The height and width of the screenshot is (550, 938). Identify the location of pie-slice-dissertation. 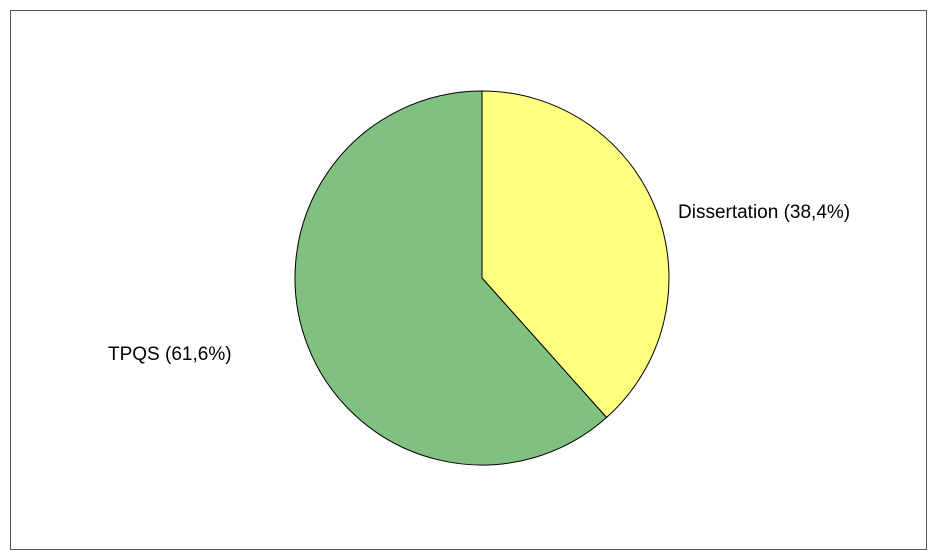
(575, 254).